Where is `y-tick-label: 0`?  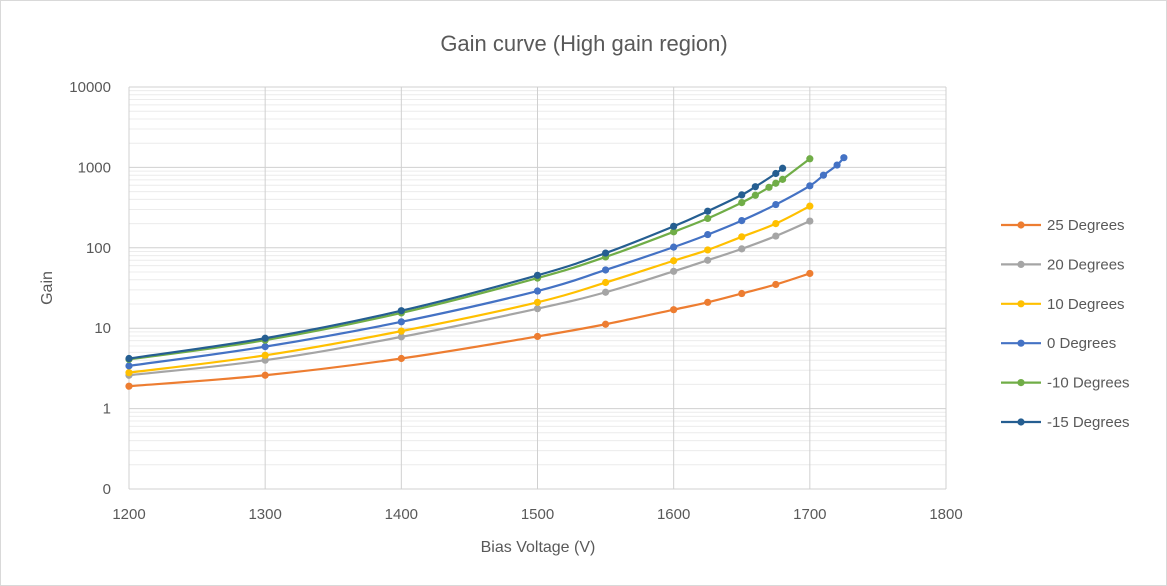
y-tick-label: 0 is located at coordinates (107, 489).